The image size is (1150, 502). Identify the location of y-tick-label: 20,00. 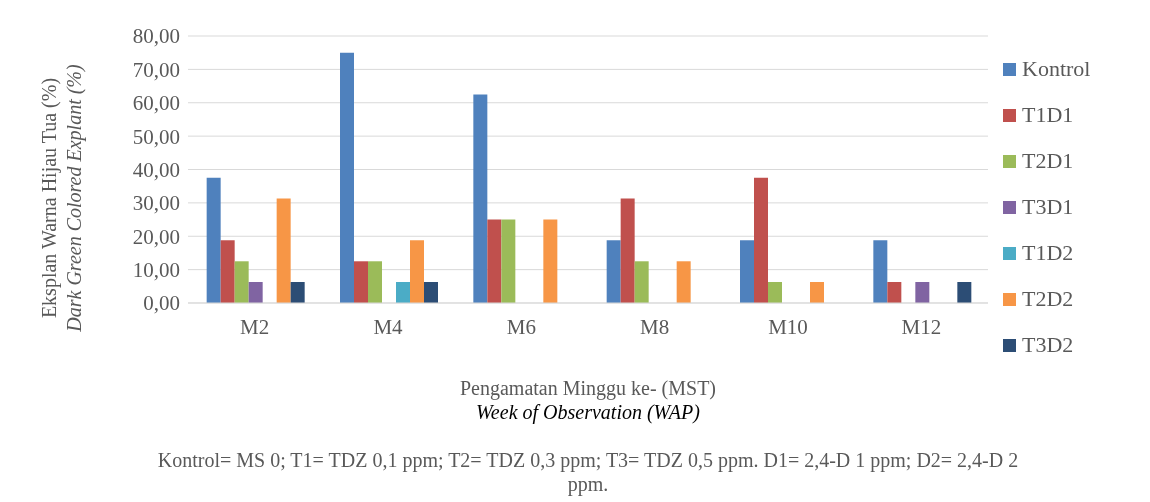
(156, 236).